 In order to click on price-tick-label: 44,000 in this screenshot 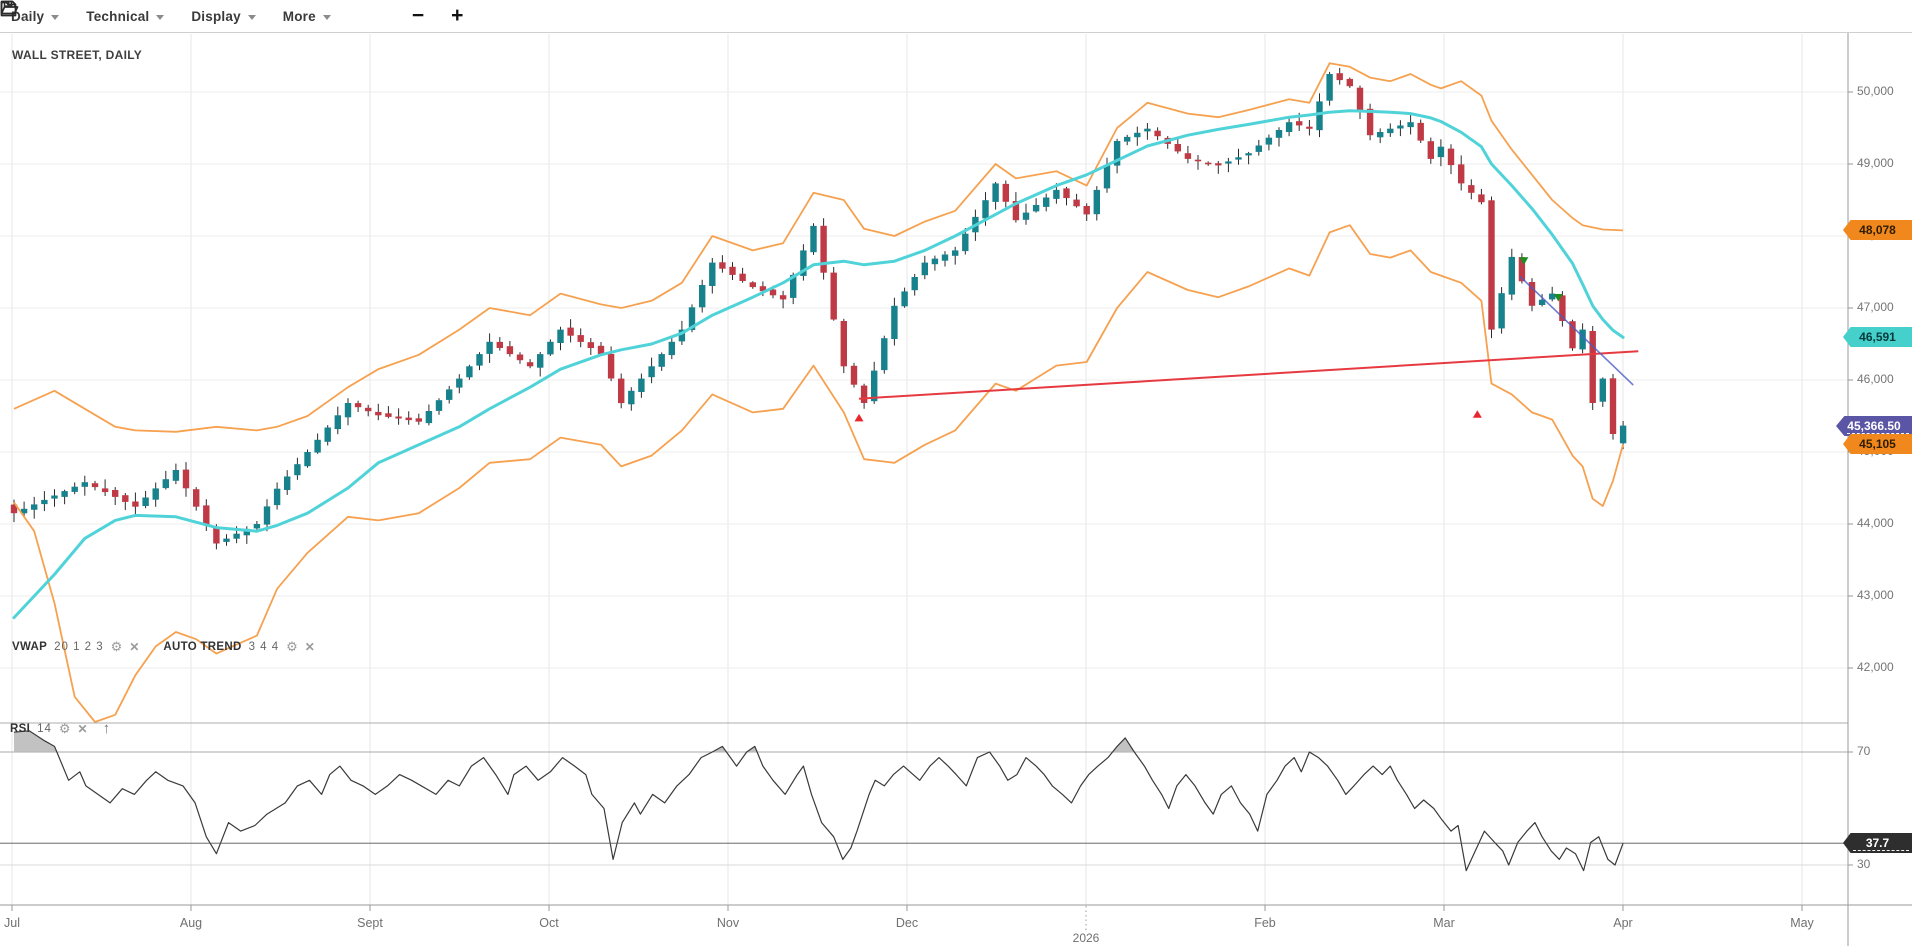, I will do `click(1875, 523)`.